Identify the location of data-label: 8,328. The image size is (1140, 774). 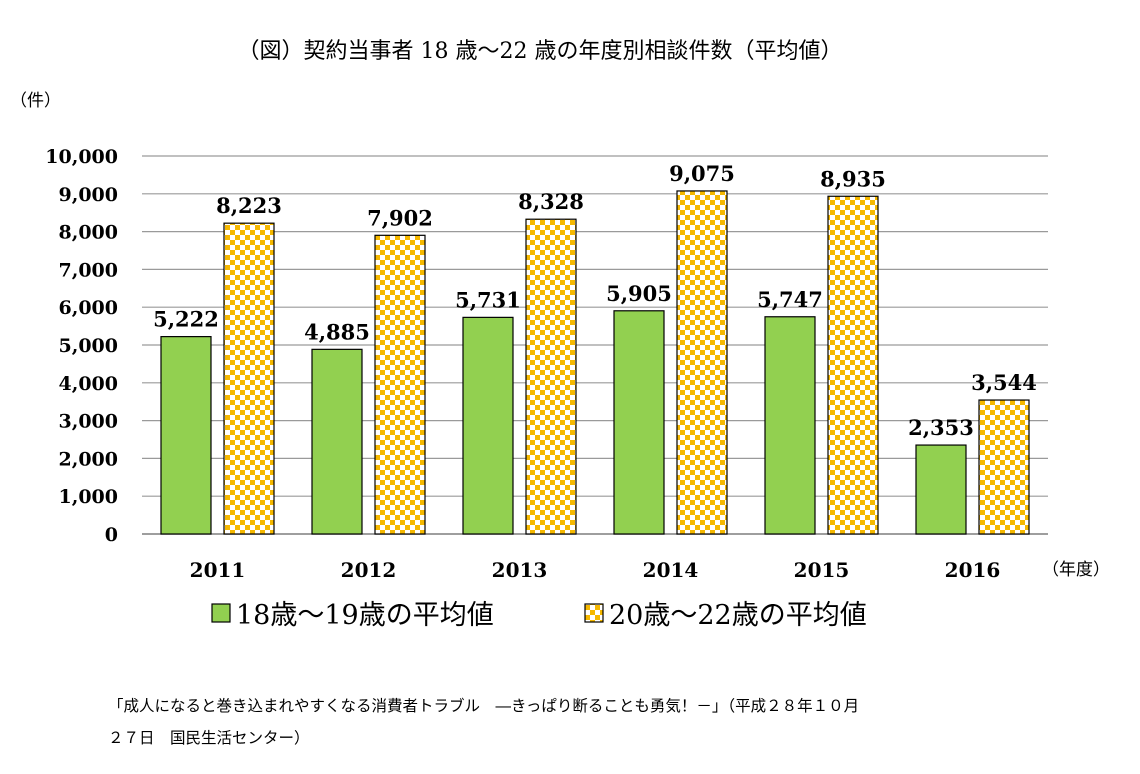
(551, 201).